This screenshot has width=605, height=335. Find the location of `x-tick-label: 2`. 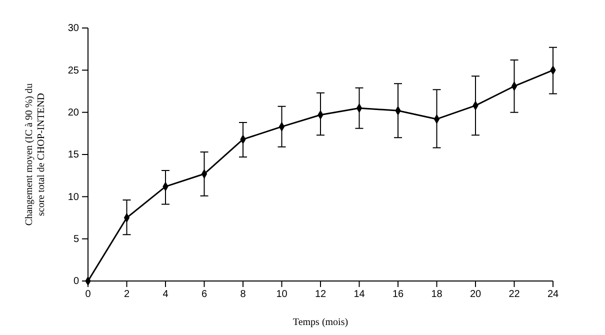

x-tick-label: 2 is located at coordinates (127, 294).